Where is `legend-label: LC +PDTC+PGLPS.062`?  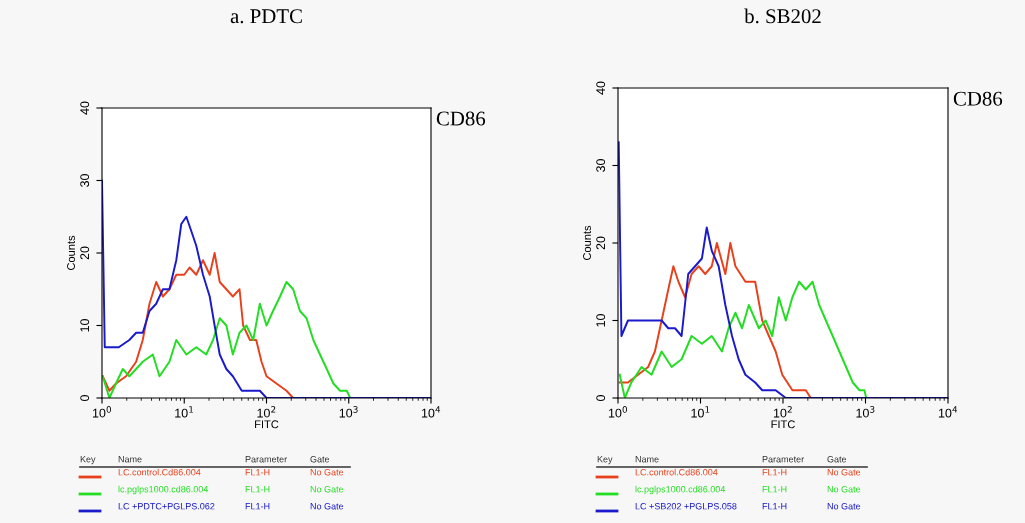 legend-label: LC +PDTC+PGLPS.062 is located at coordinates (166, 506).